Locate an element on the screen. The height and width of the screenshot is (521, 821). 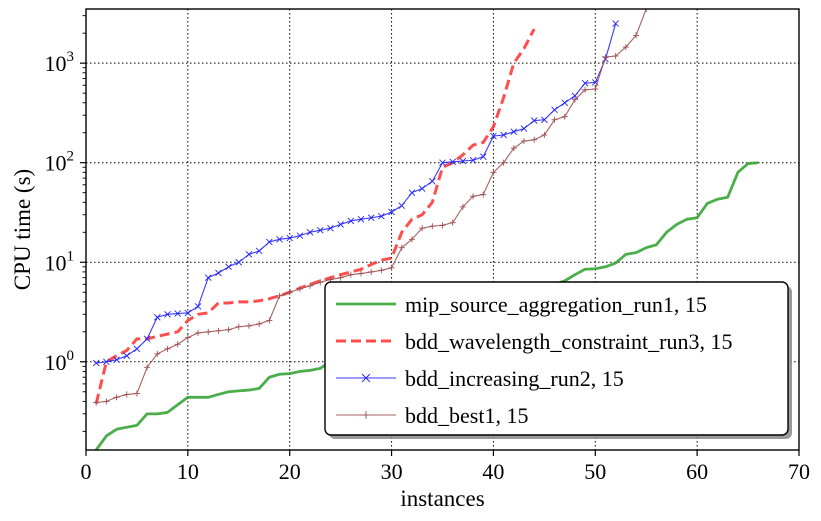
y-tick-label: 10² is located at coordinates (60, 162).